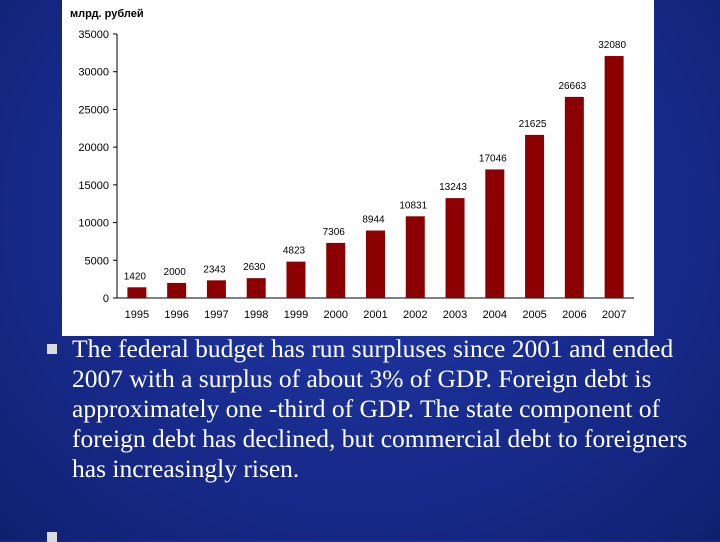 The width and height of the screenshot is (720, 542). What do you see at coordinates (93, 148) in the screenshot?
I see `y-tick-label: 20000` at bounding box center [93, 148].